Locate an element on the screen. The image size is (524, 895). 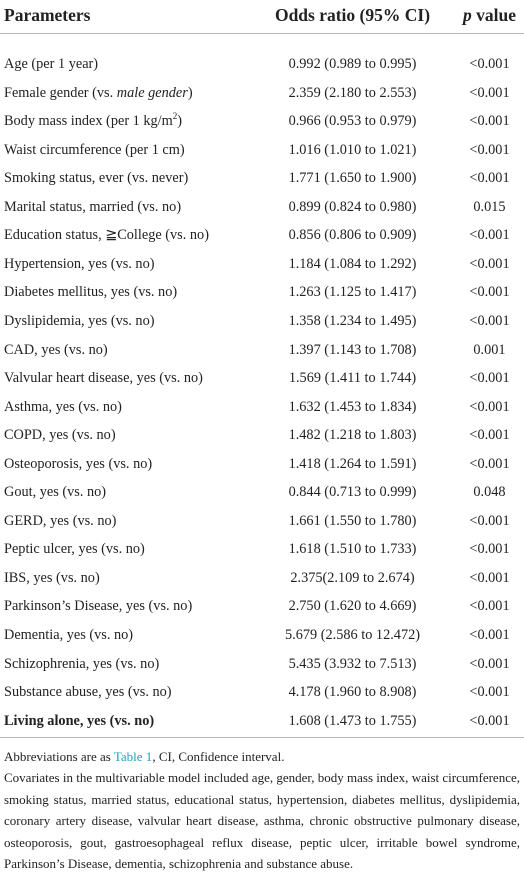
row-label: CAD, yes (vs. no) is located at coordinates (56, 349).